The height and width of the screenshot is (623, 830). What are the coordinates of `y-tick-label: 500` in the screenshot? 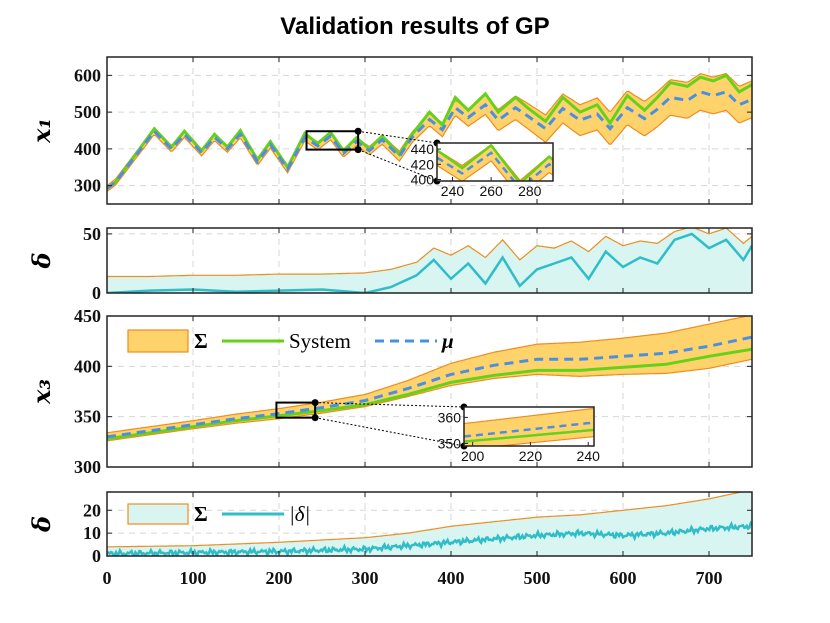 It's located at (87, 112).